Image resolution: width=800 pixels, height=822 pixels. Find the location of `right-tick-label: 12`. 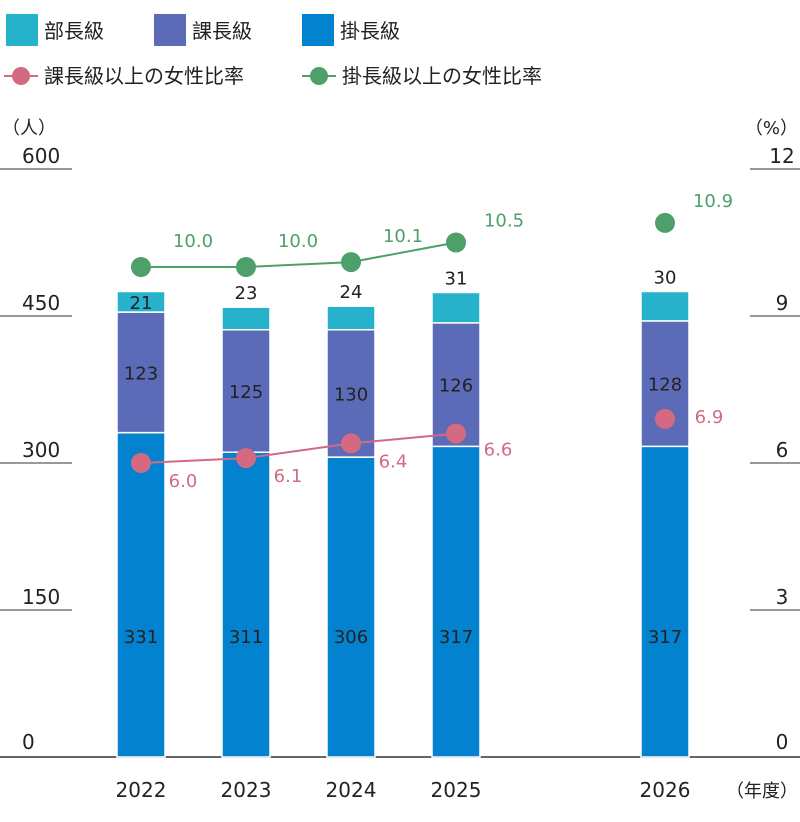

right-tick-label: 12 is located at coordinates (781, 156).